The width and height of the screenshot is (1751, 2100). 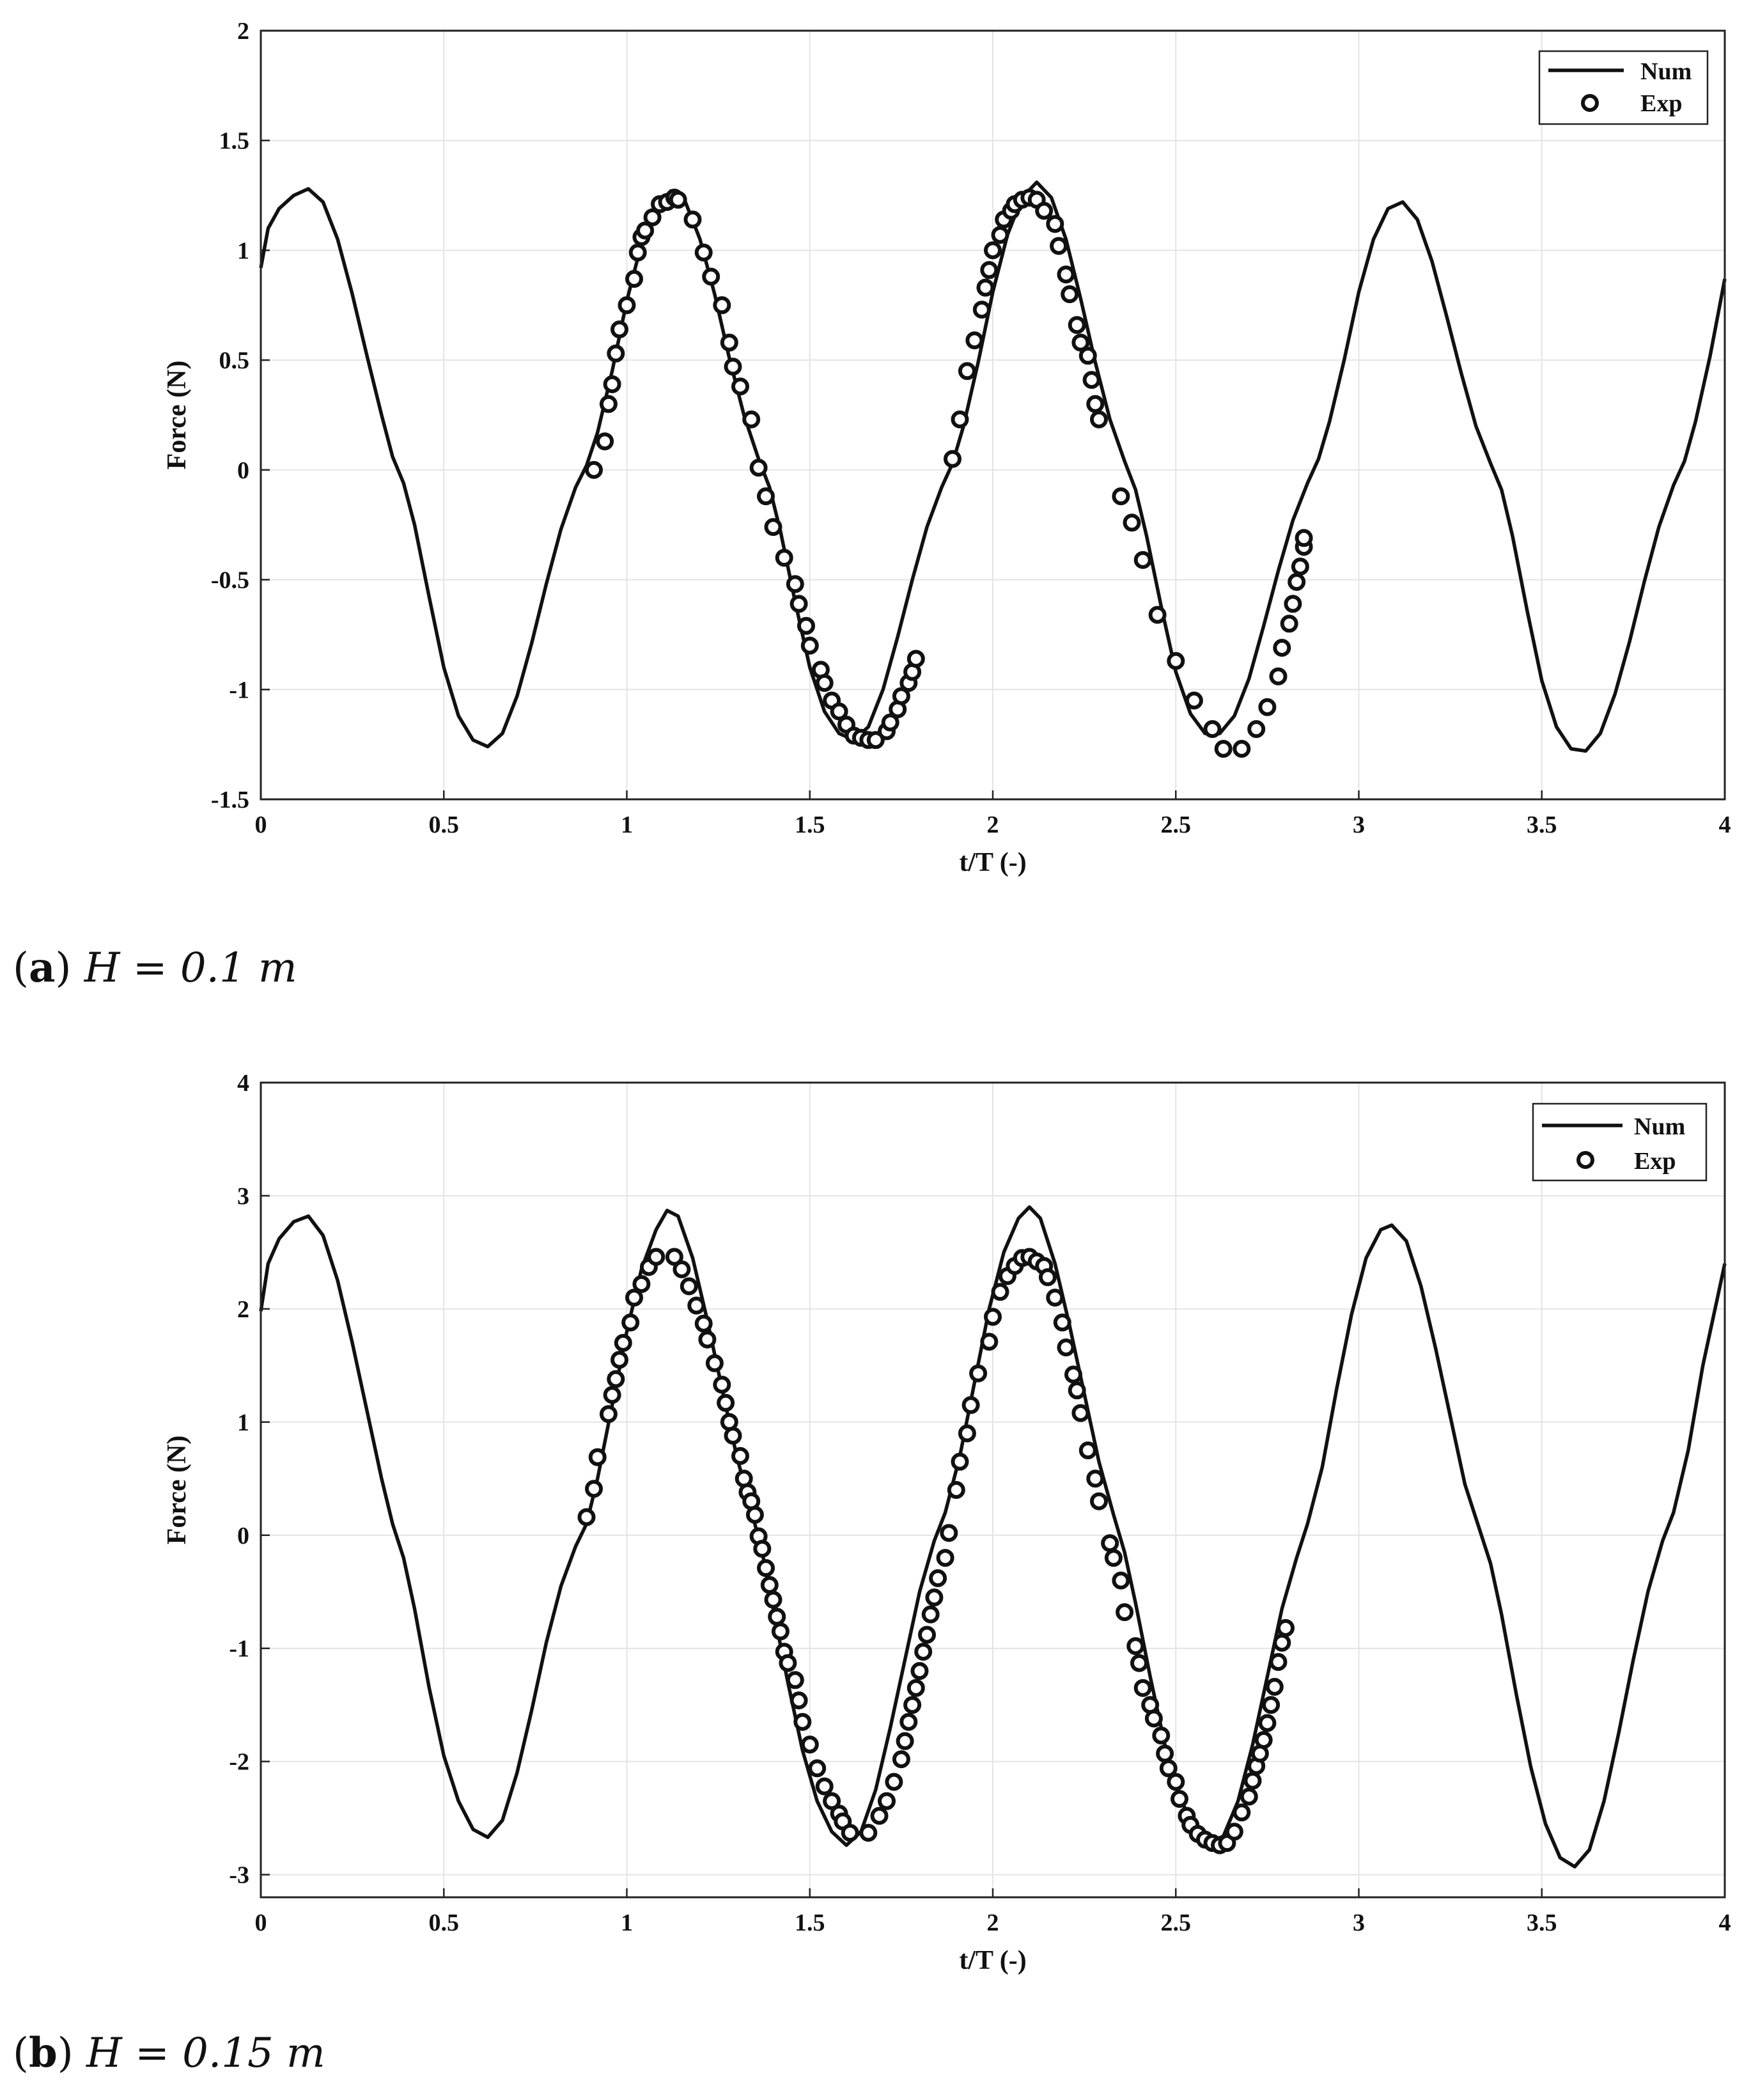 What do you see at coordinates (993, 1960) in the screenshot?
I see `x-axis-label-b: t/T (-)` at bounding box center [993, 1960].